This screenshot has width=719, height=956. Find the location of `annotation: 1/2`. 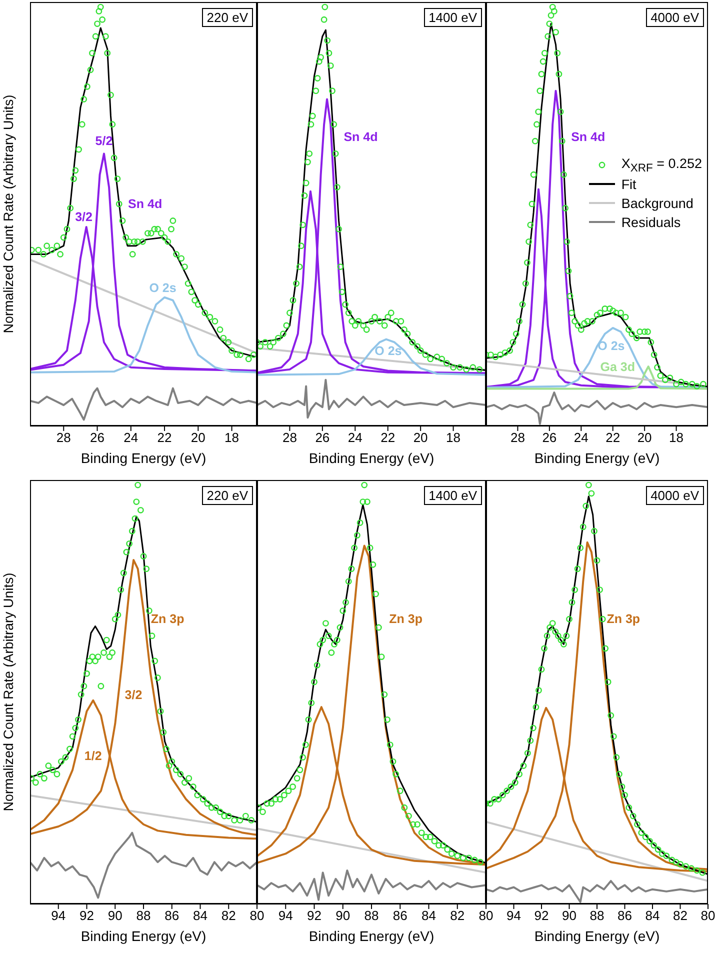

annotation: 1/2 is located at coordinates (93, 756).